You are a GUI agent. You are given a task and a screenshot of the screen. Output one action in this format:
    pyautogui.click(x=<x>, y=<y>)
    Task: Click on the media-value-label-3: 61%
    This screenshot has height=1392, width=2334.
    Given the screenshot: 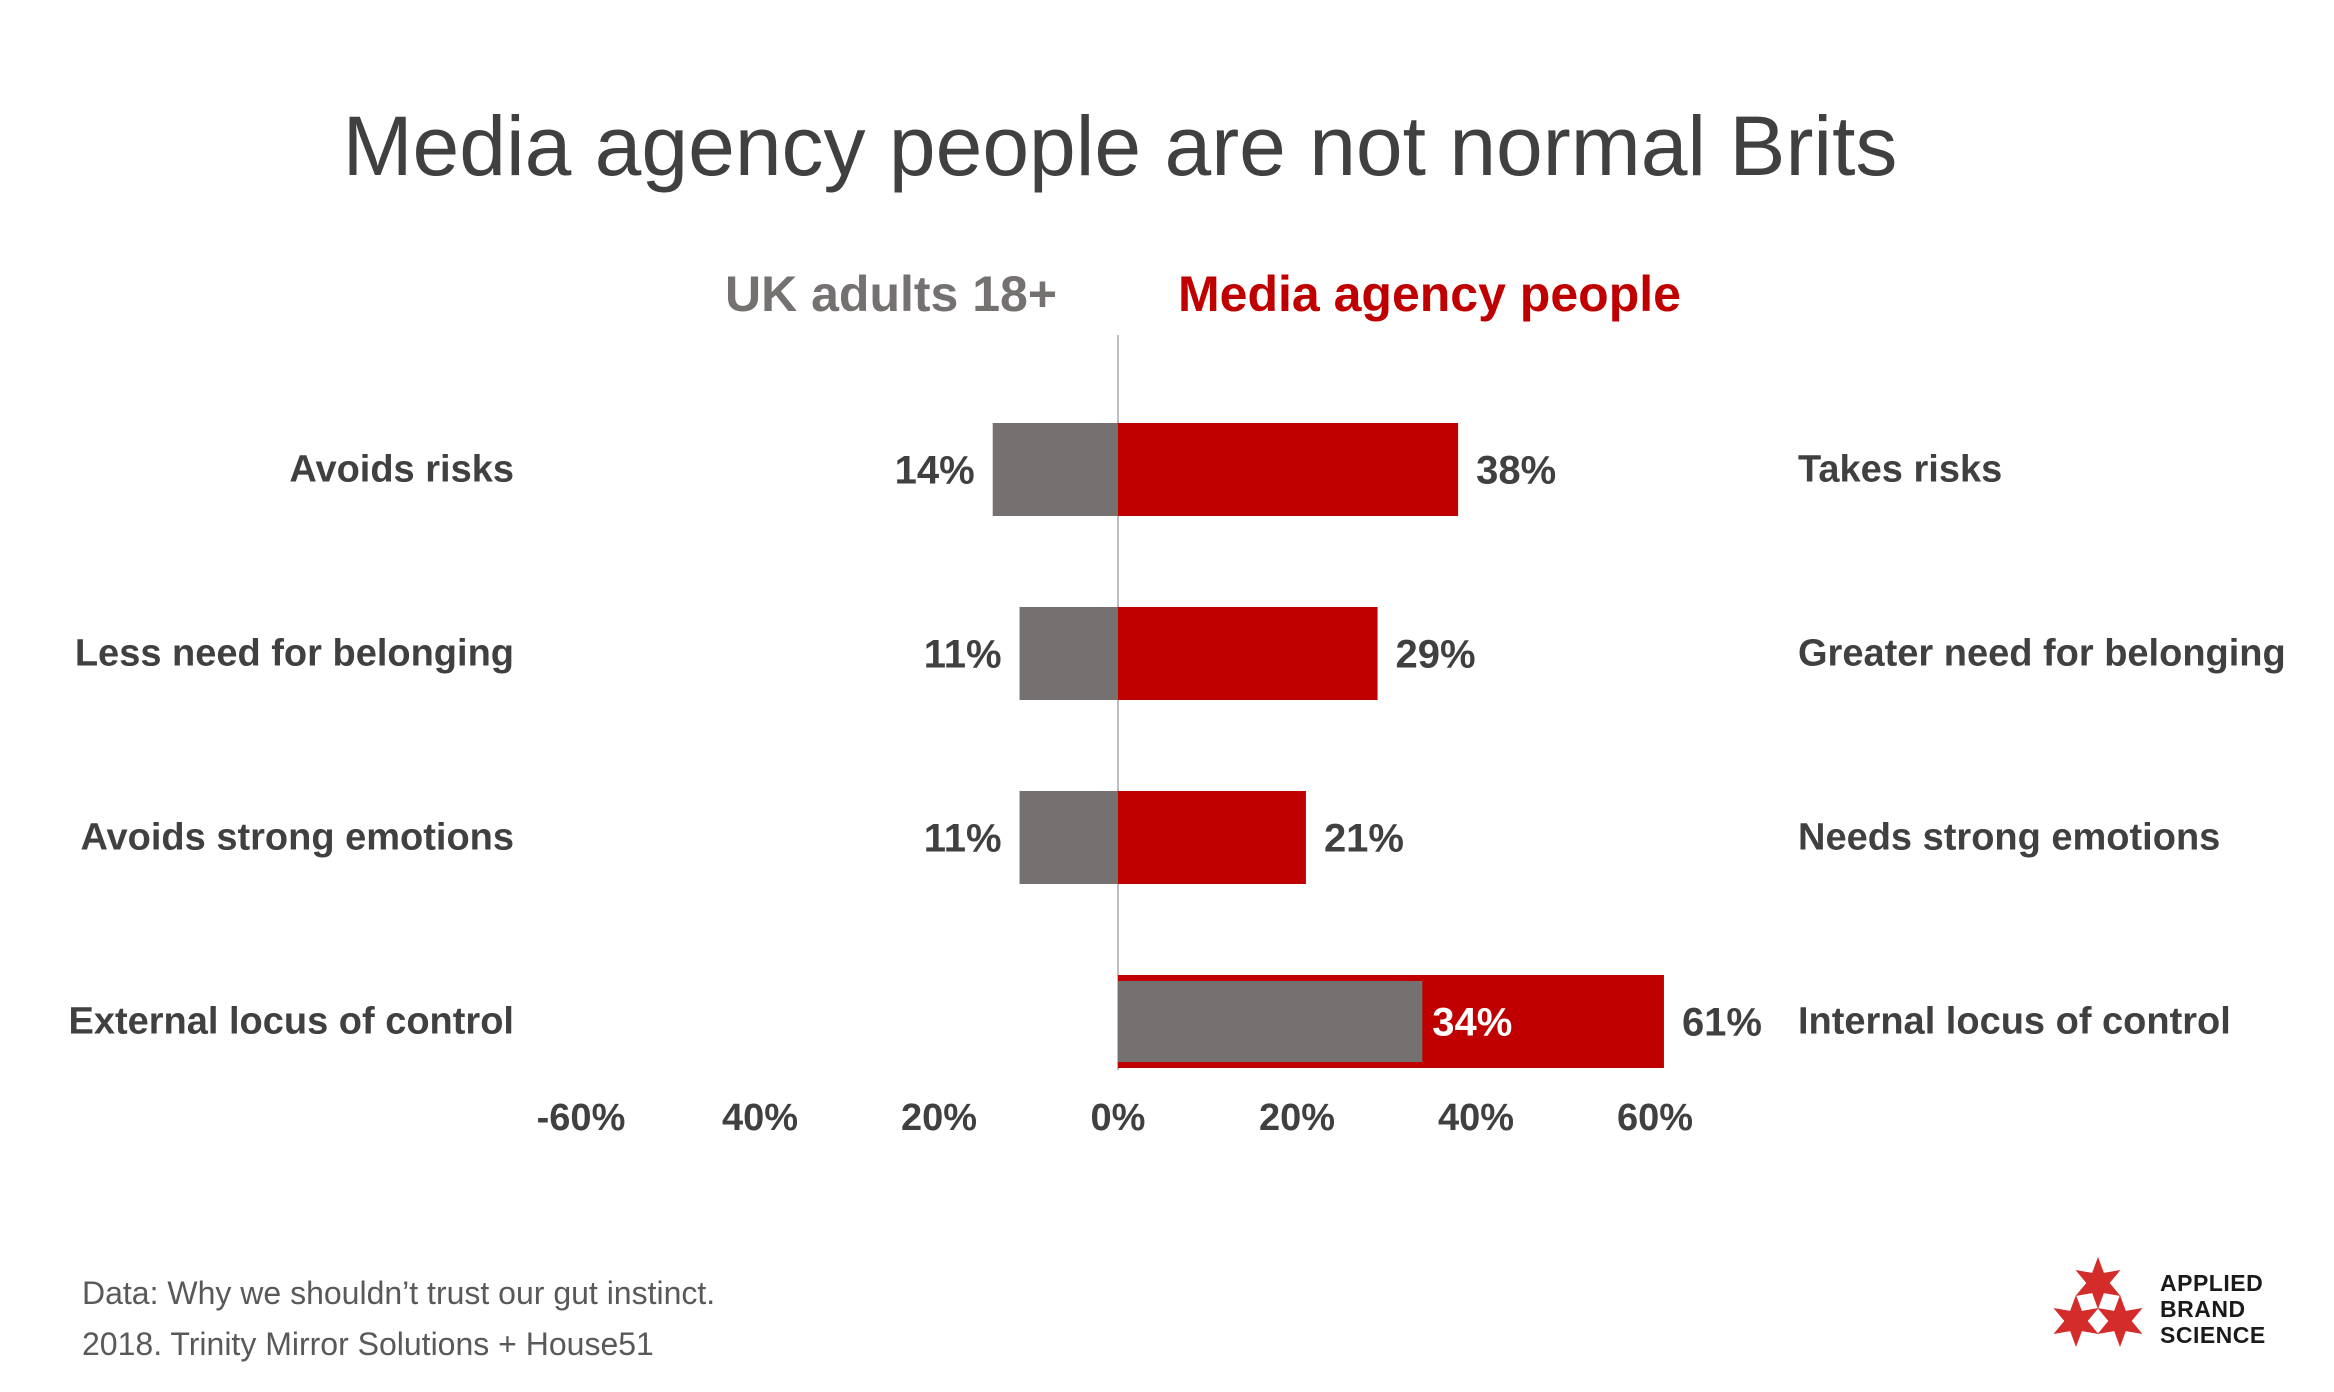 What is the action you would take?
    pyautogui.click(x=1722, y=1023)
    